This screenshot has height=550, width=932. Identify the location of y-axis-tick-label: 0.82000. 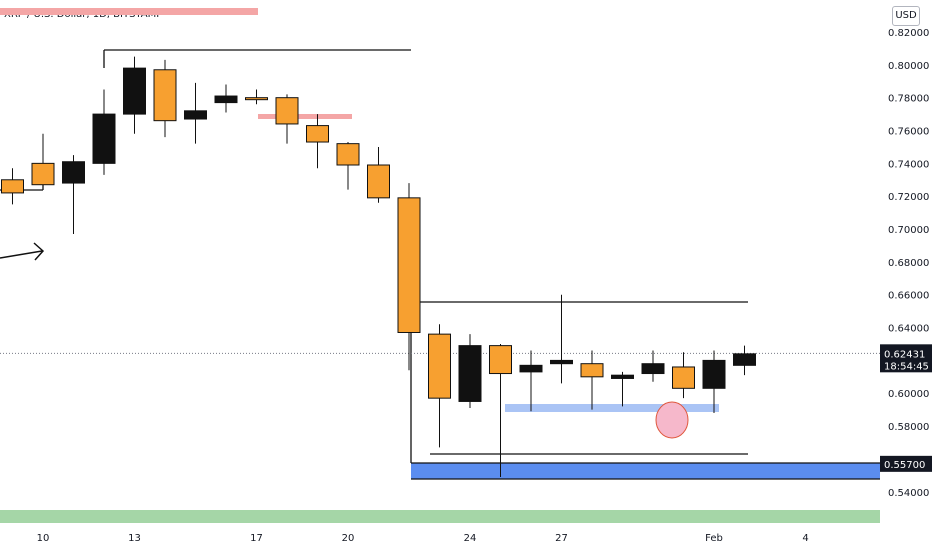
(908, 33).